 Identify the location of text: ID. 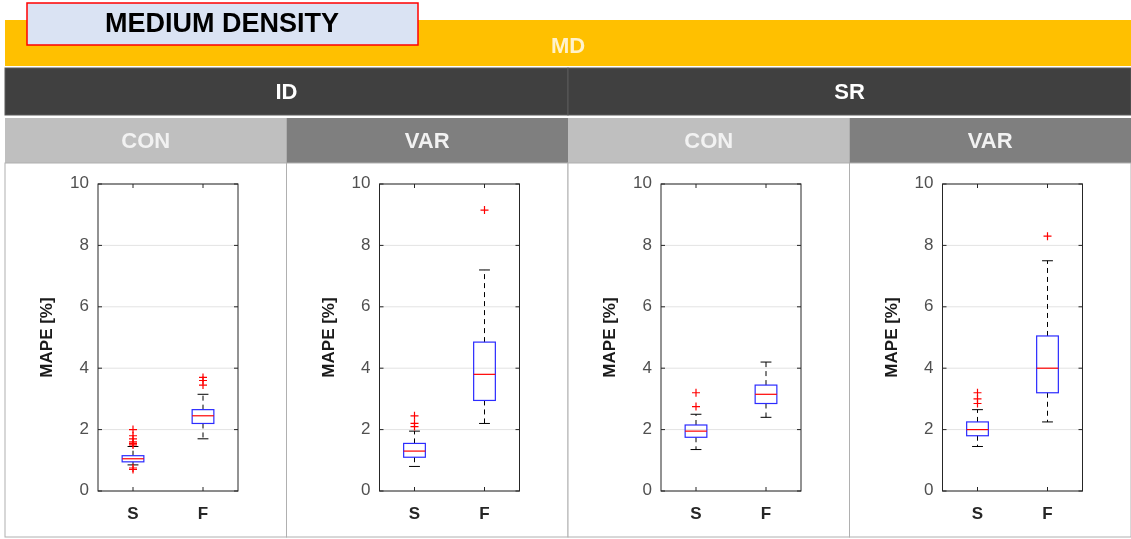
(286, 92).